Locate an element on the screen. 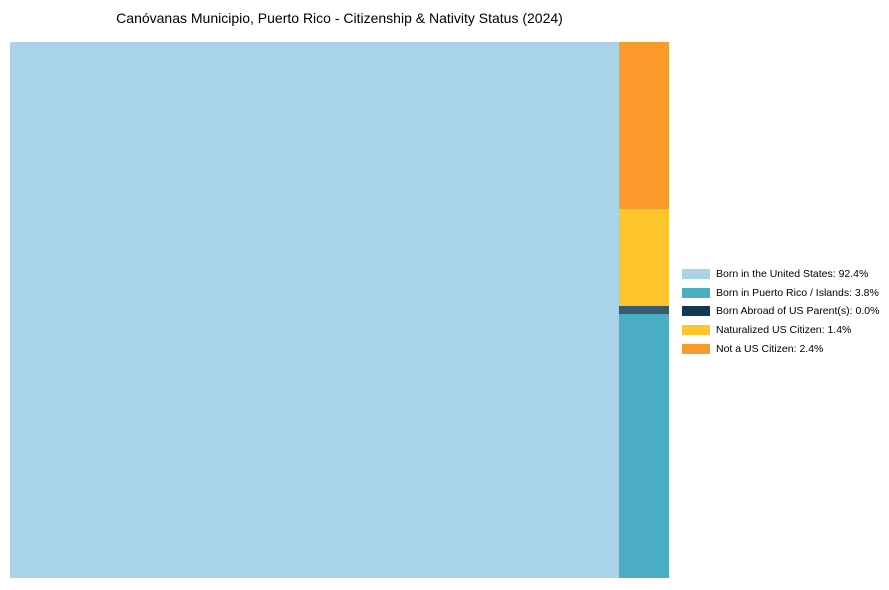  legend-item-born-abroad-us-parents: Born Abroad of US Parent(s): 0.0% is located at coordinates (780, 311).